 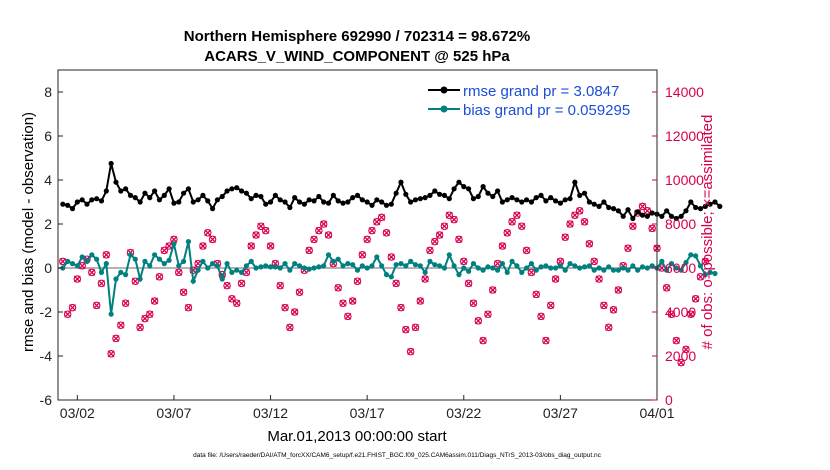 What do you see at coordinates (680, 356) in the screenshot?
I see `right-tick-label: 2000` at bounding box center [680, 356].